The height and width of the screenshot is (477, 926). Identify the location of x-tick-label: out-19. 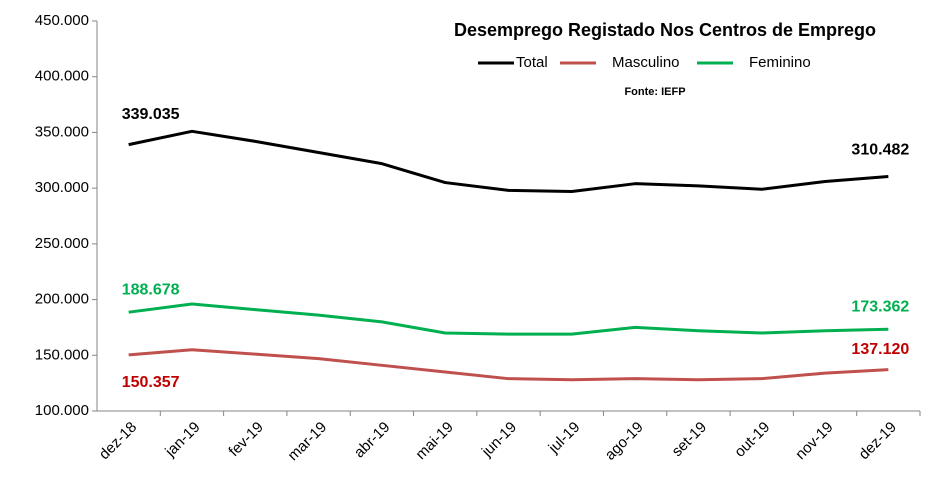
(752, 440).